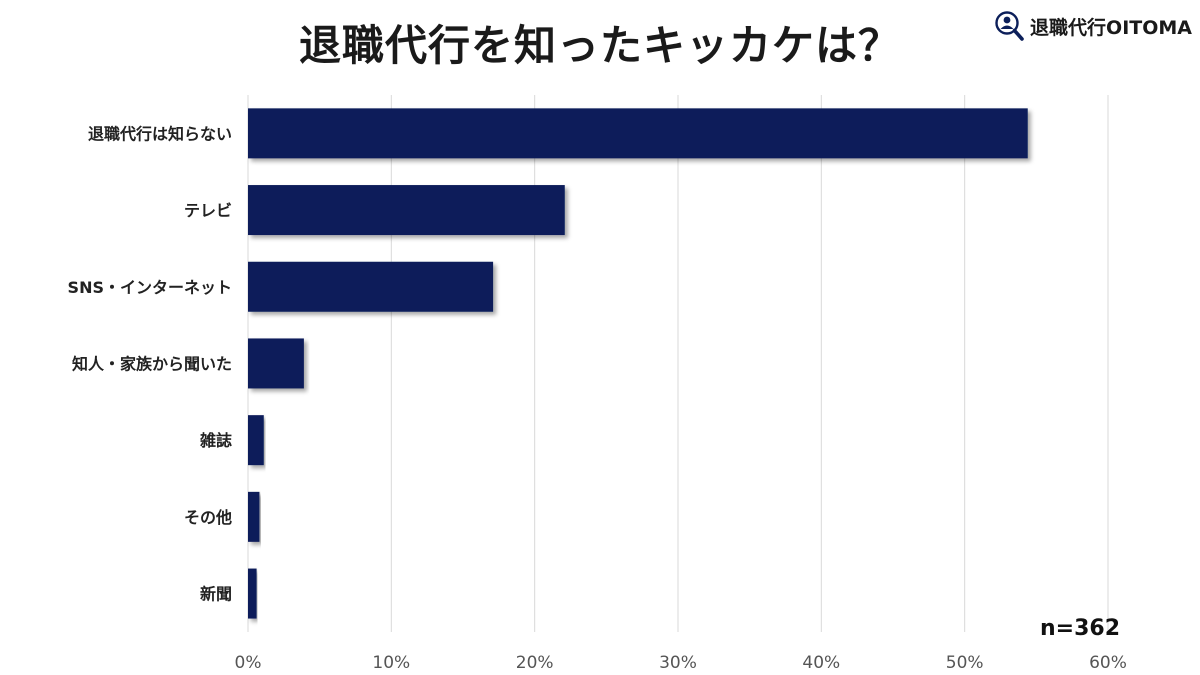 The image size is (1200, 675). Describe the element at coordinates (599, 45) in the screenshot. I see `chart-title: 退職代行を知ったキッカケは？` at that location.